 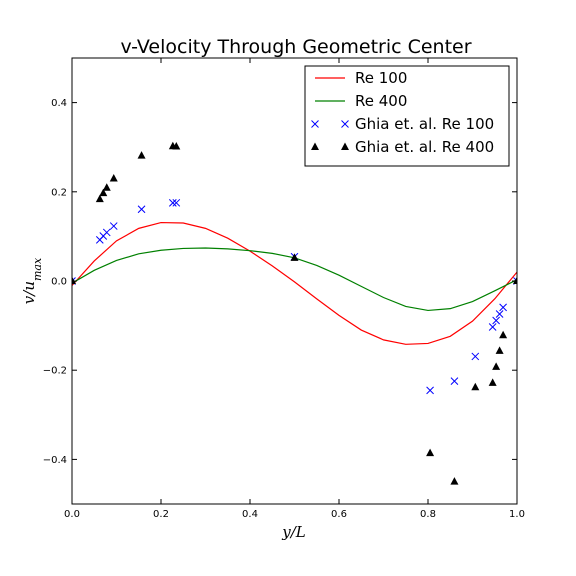 What do you see at coordinates (32, 280) in the screenshot?
I see `y-axis-label: v/umax` at bounding box center [32, 280].